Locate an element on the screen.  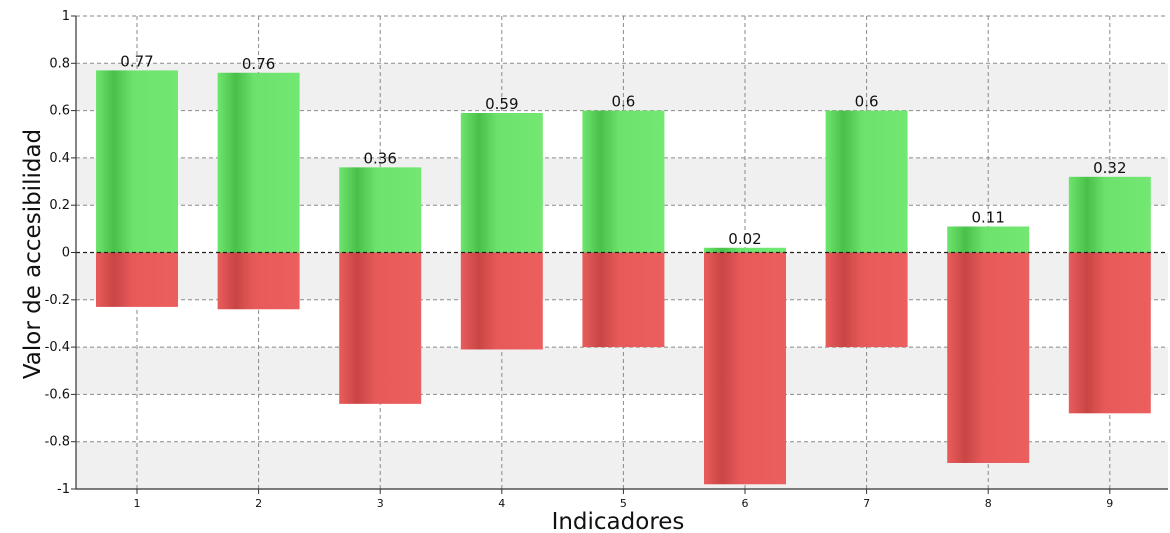
y-tick-label: -0.6 is located at coordinates (57, 394).